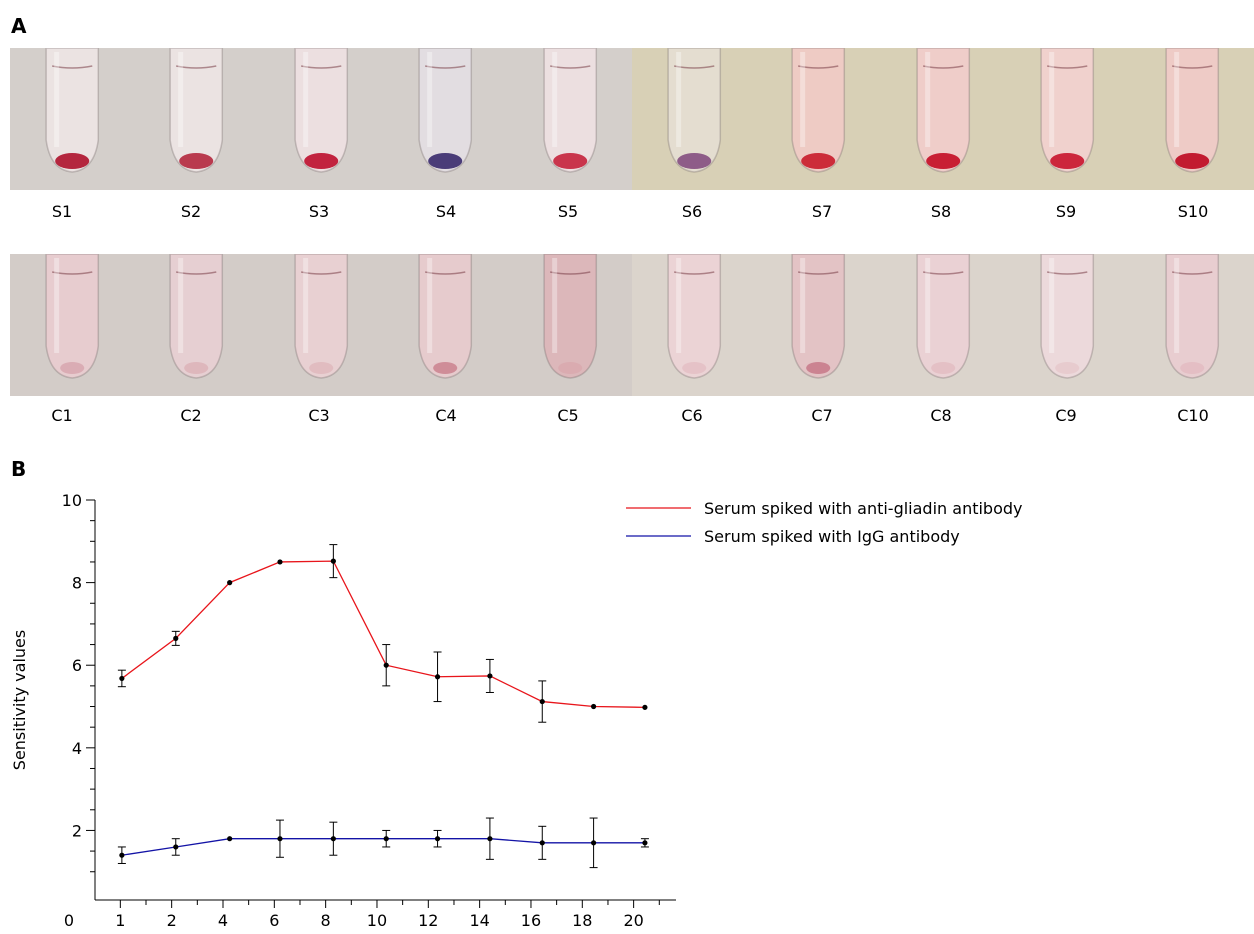  Describe the element at coordinates (382, 633) in the screenshot. I see `series-anti-gliadin` at that location.